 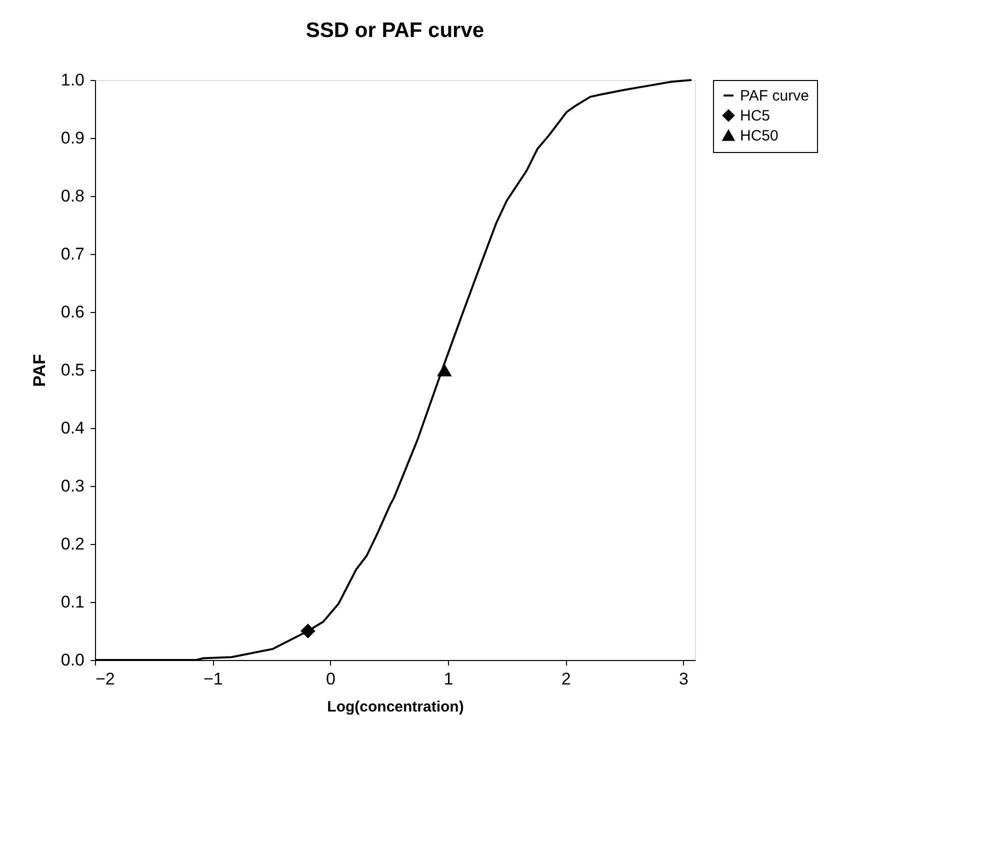 What do you see at coordinates (72, 660) in the screenshot?
I see `y-tick-label: 0.0` at bounding box center [72, 660].